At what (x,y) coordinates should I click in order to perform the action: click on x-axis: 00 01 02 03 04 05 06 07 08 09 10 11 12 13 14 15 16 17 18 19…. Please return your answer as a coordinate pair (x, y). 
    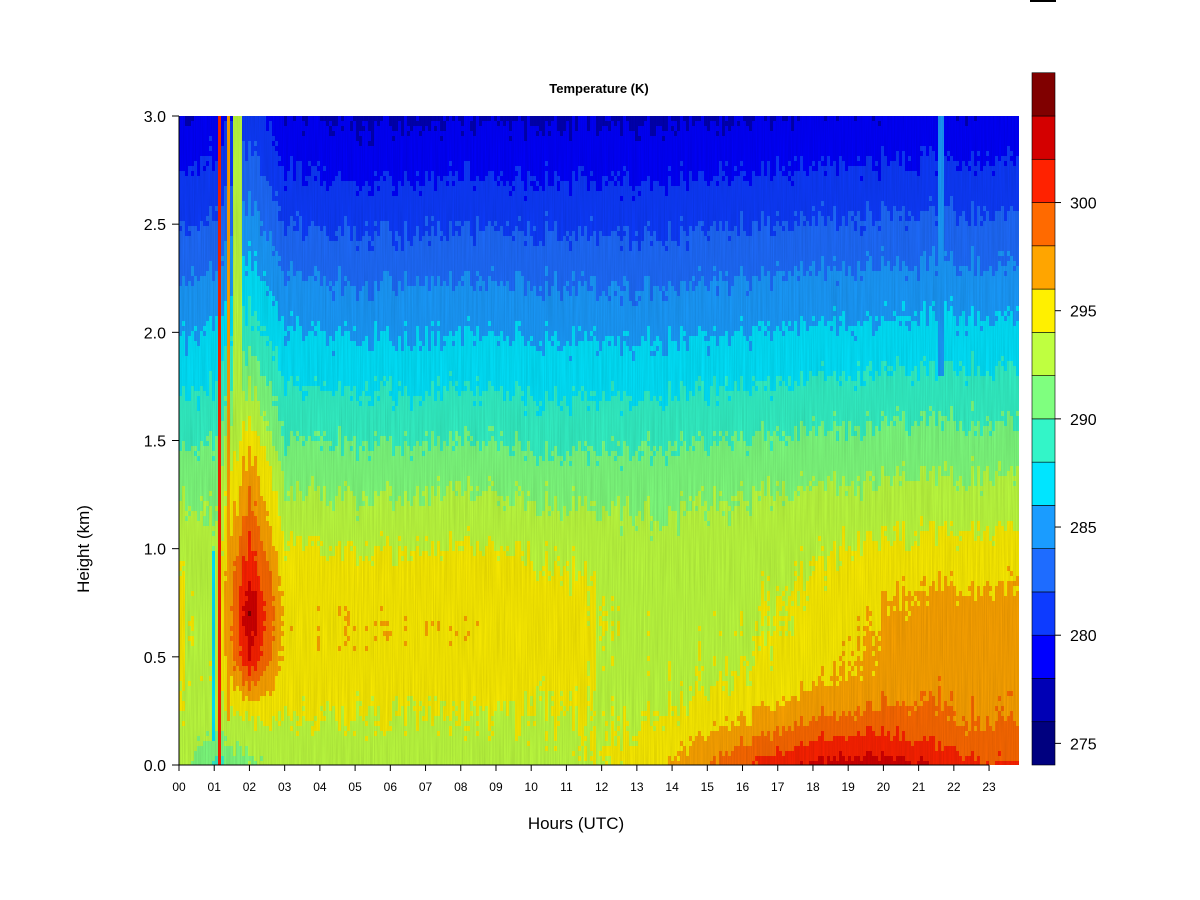
    Looking at the image, I should click on (584, 779).